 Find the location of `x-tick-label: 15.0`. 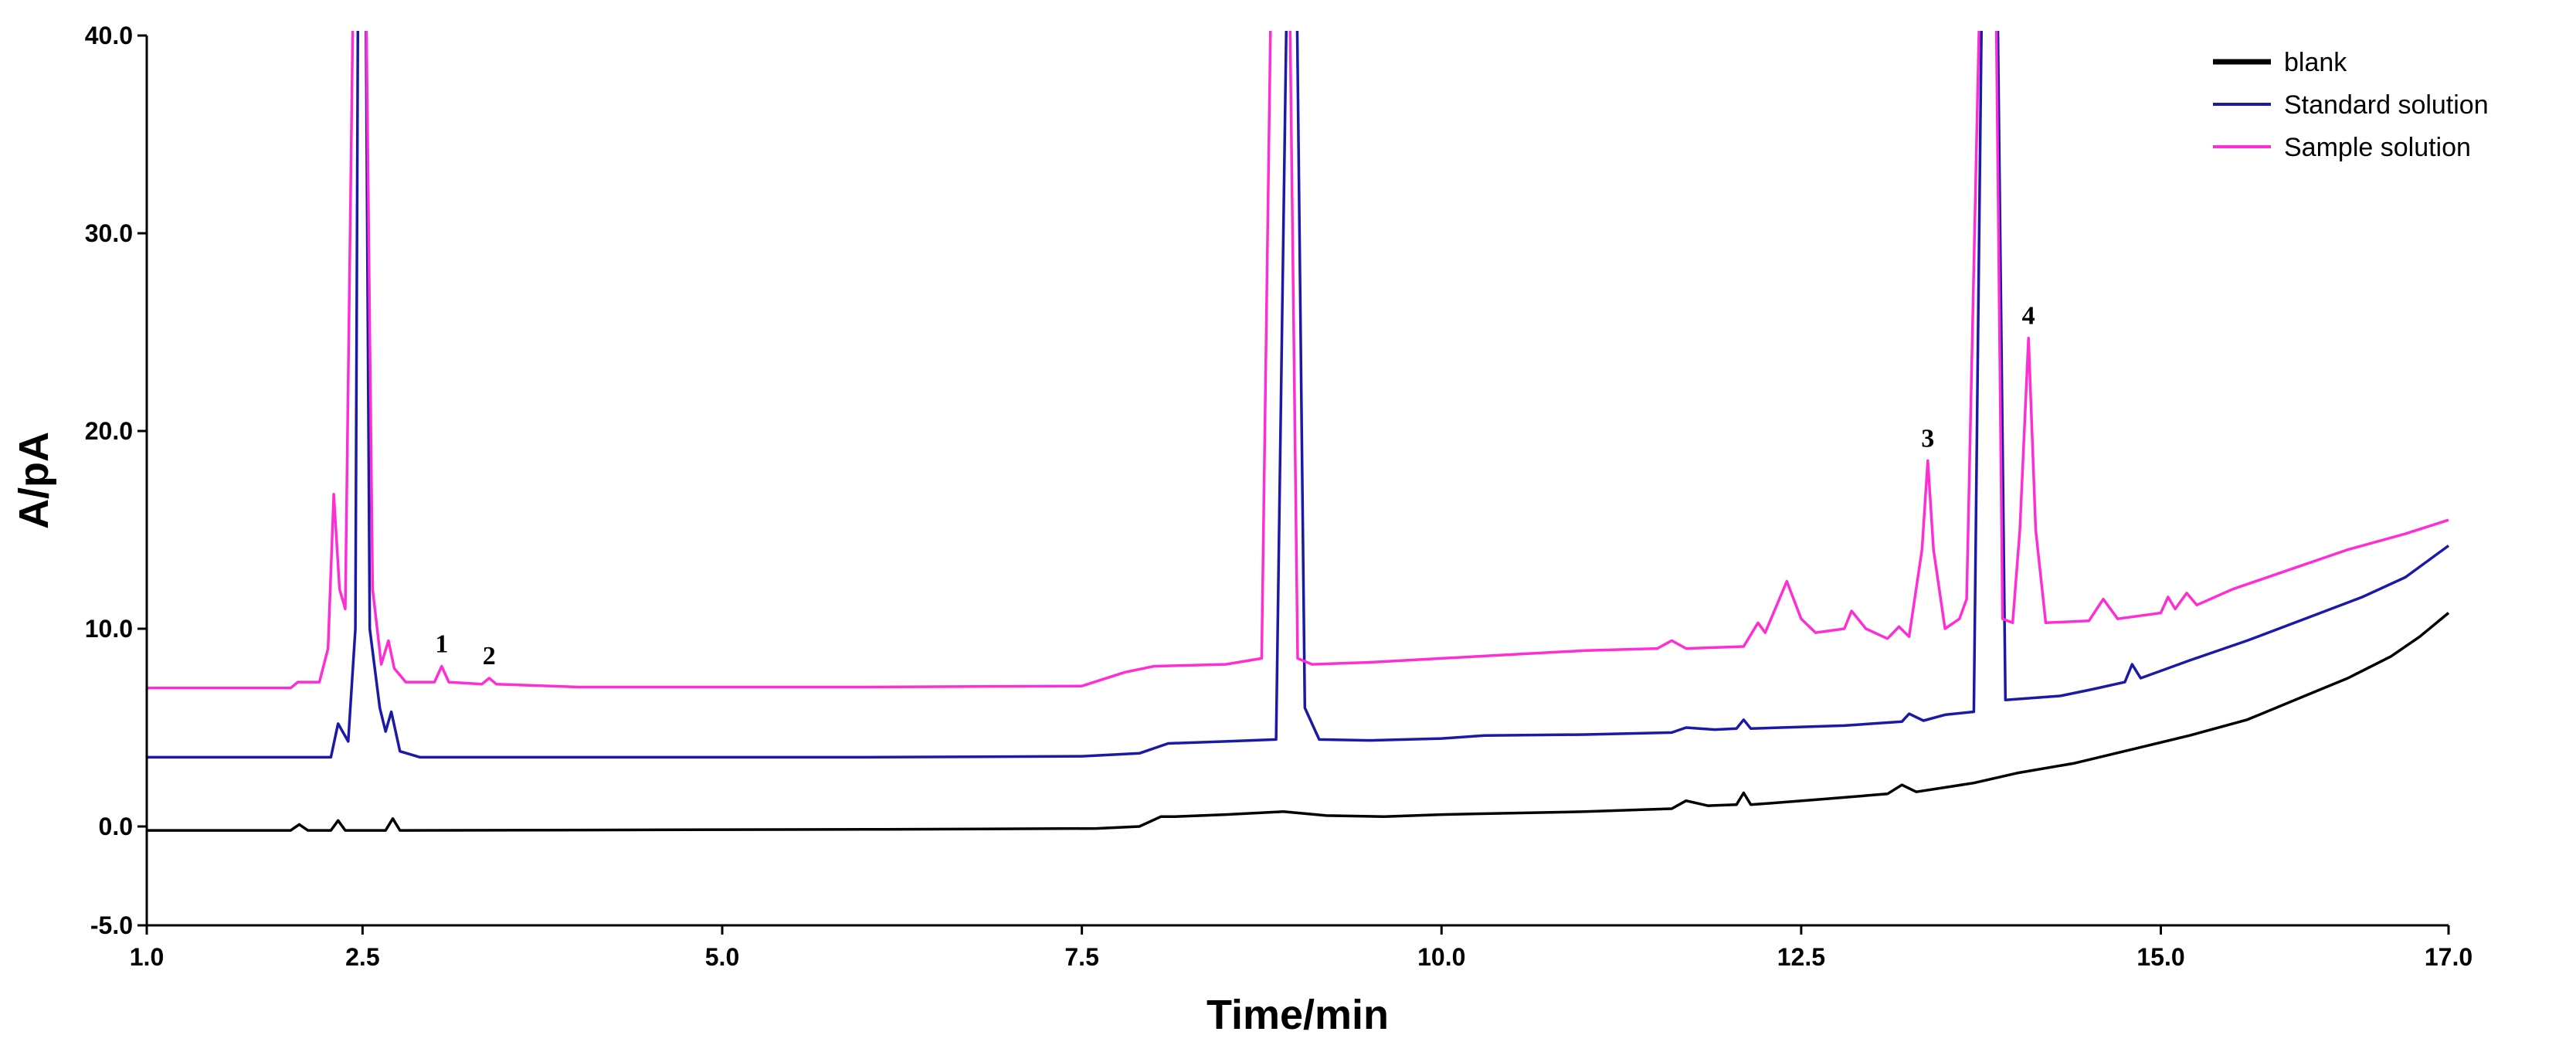

x-tick-label: 15.0 is located at coordinates (2160, 957).